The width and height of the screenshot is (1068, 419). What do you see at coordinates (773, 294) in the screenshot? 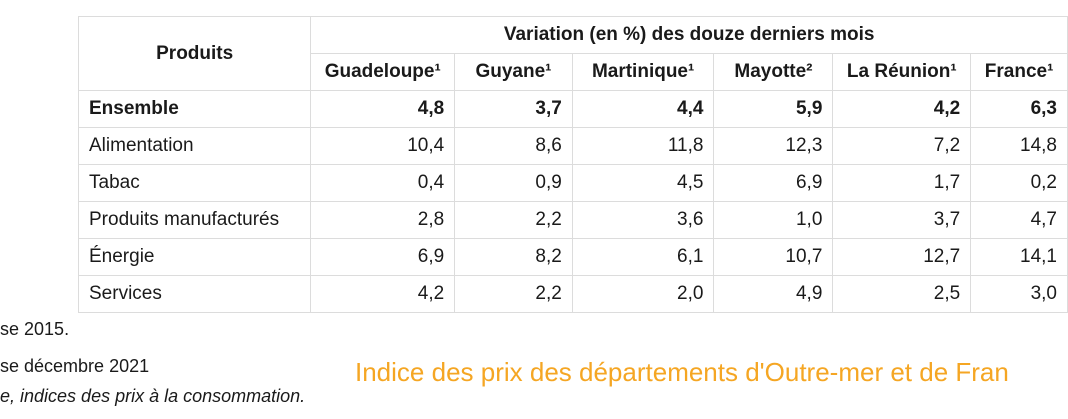
I see `table-cell: 4,9` at bounding box center [773, 294].